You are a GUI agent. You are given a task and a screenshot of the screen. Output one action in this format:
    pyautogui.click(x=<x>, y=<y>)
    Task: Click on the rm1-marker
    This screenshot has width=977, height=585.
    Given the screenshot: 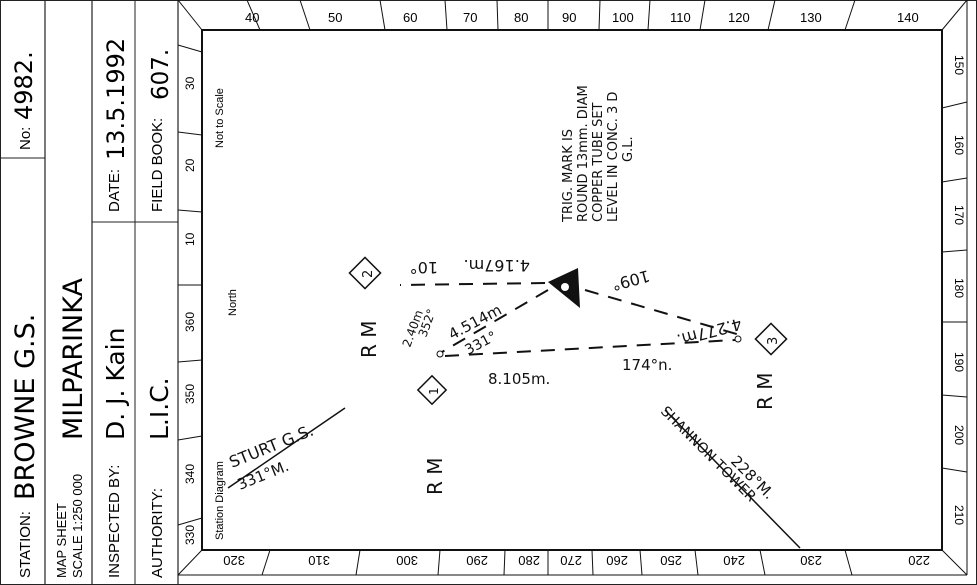 What is the action you would take?
    pyautogui.click(x=432, y=390)
    